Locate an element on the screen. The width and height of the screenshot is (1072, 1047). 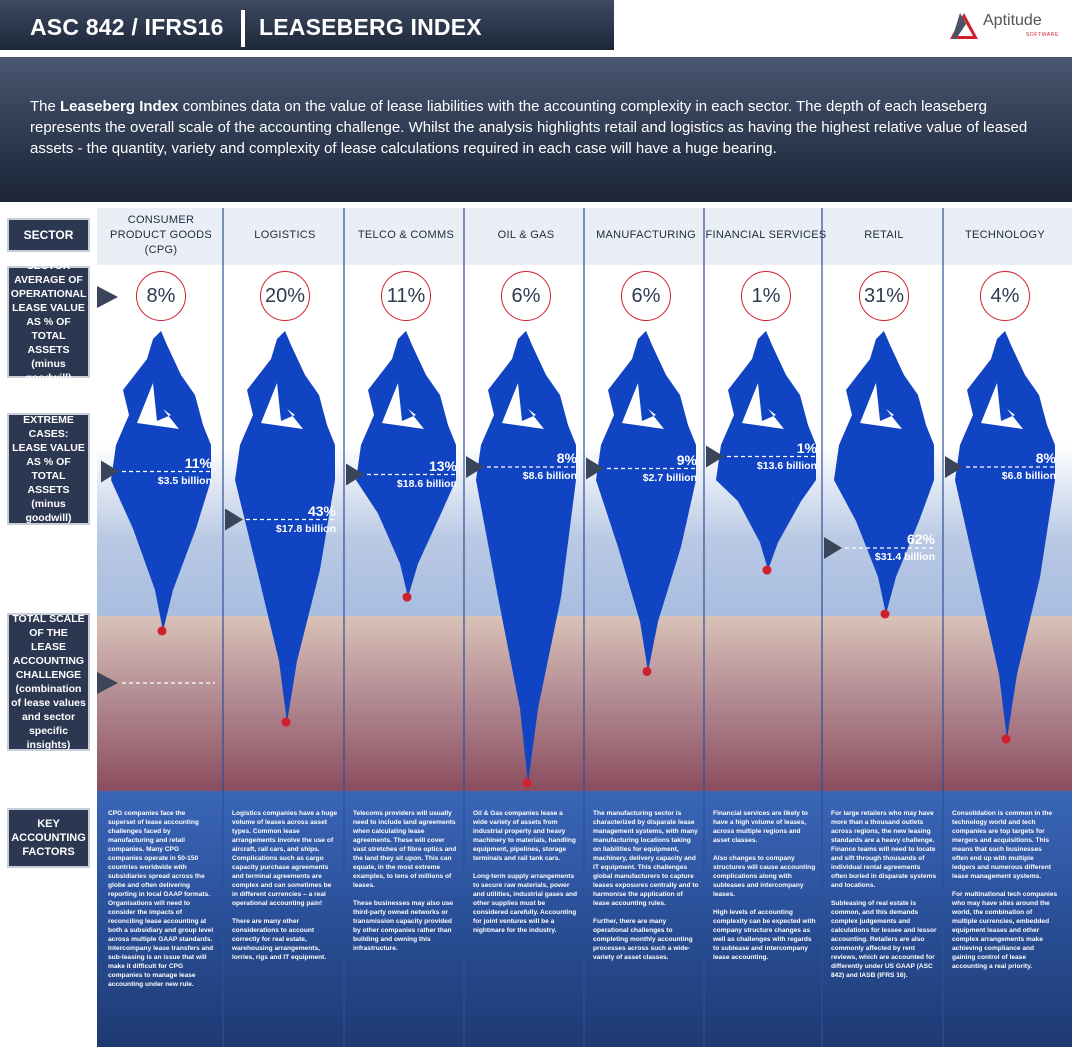
sector-name: OIL & GAS is located at coordinates (526, 235).